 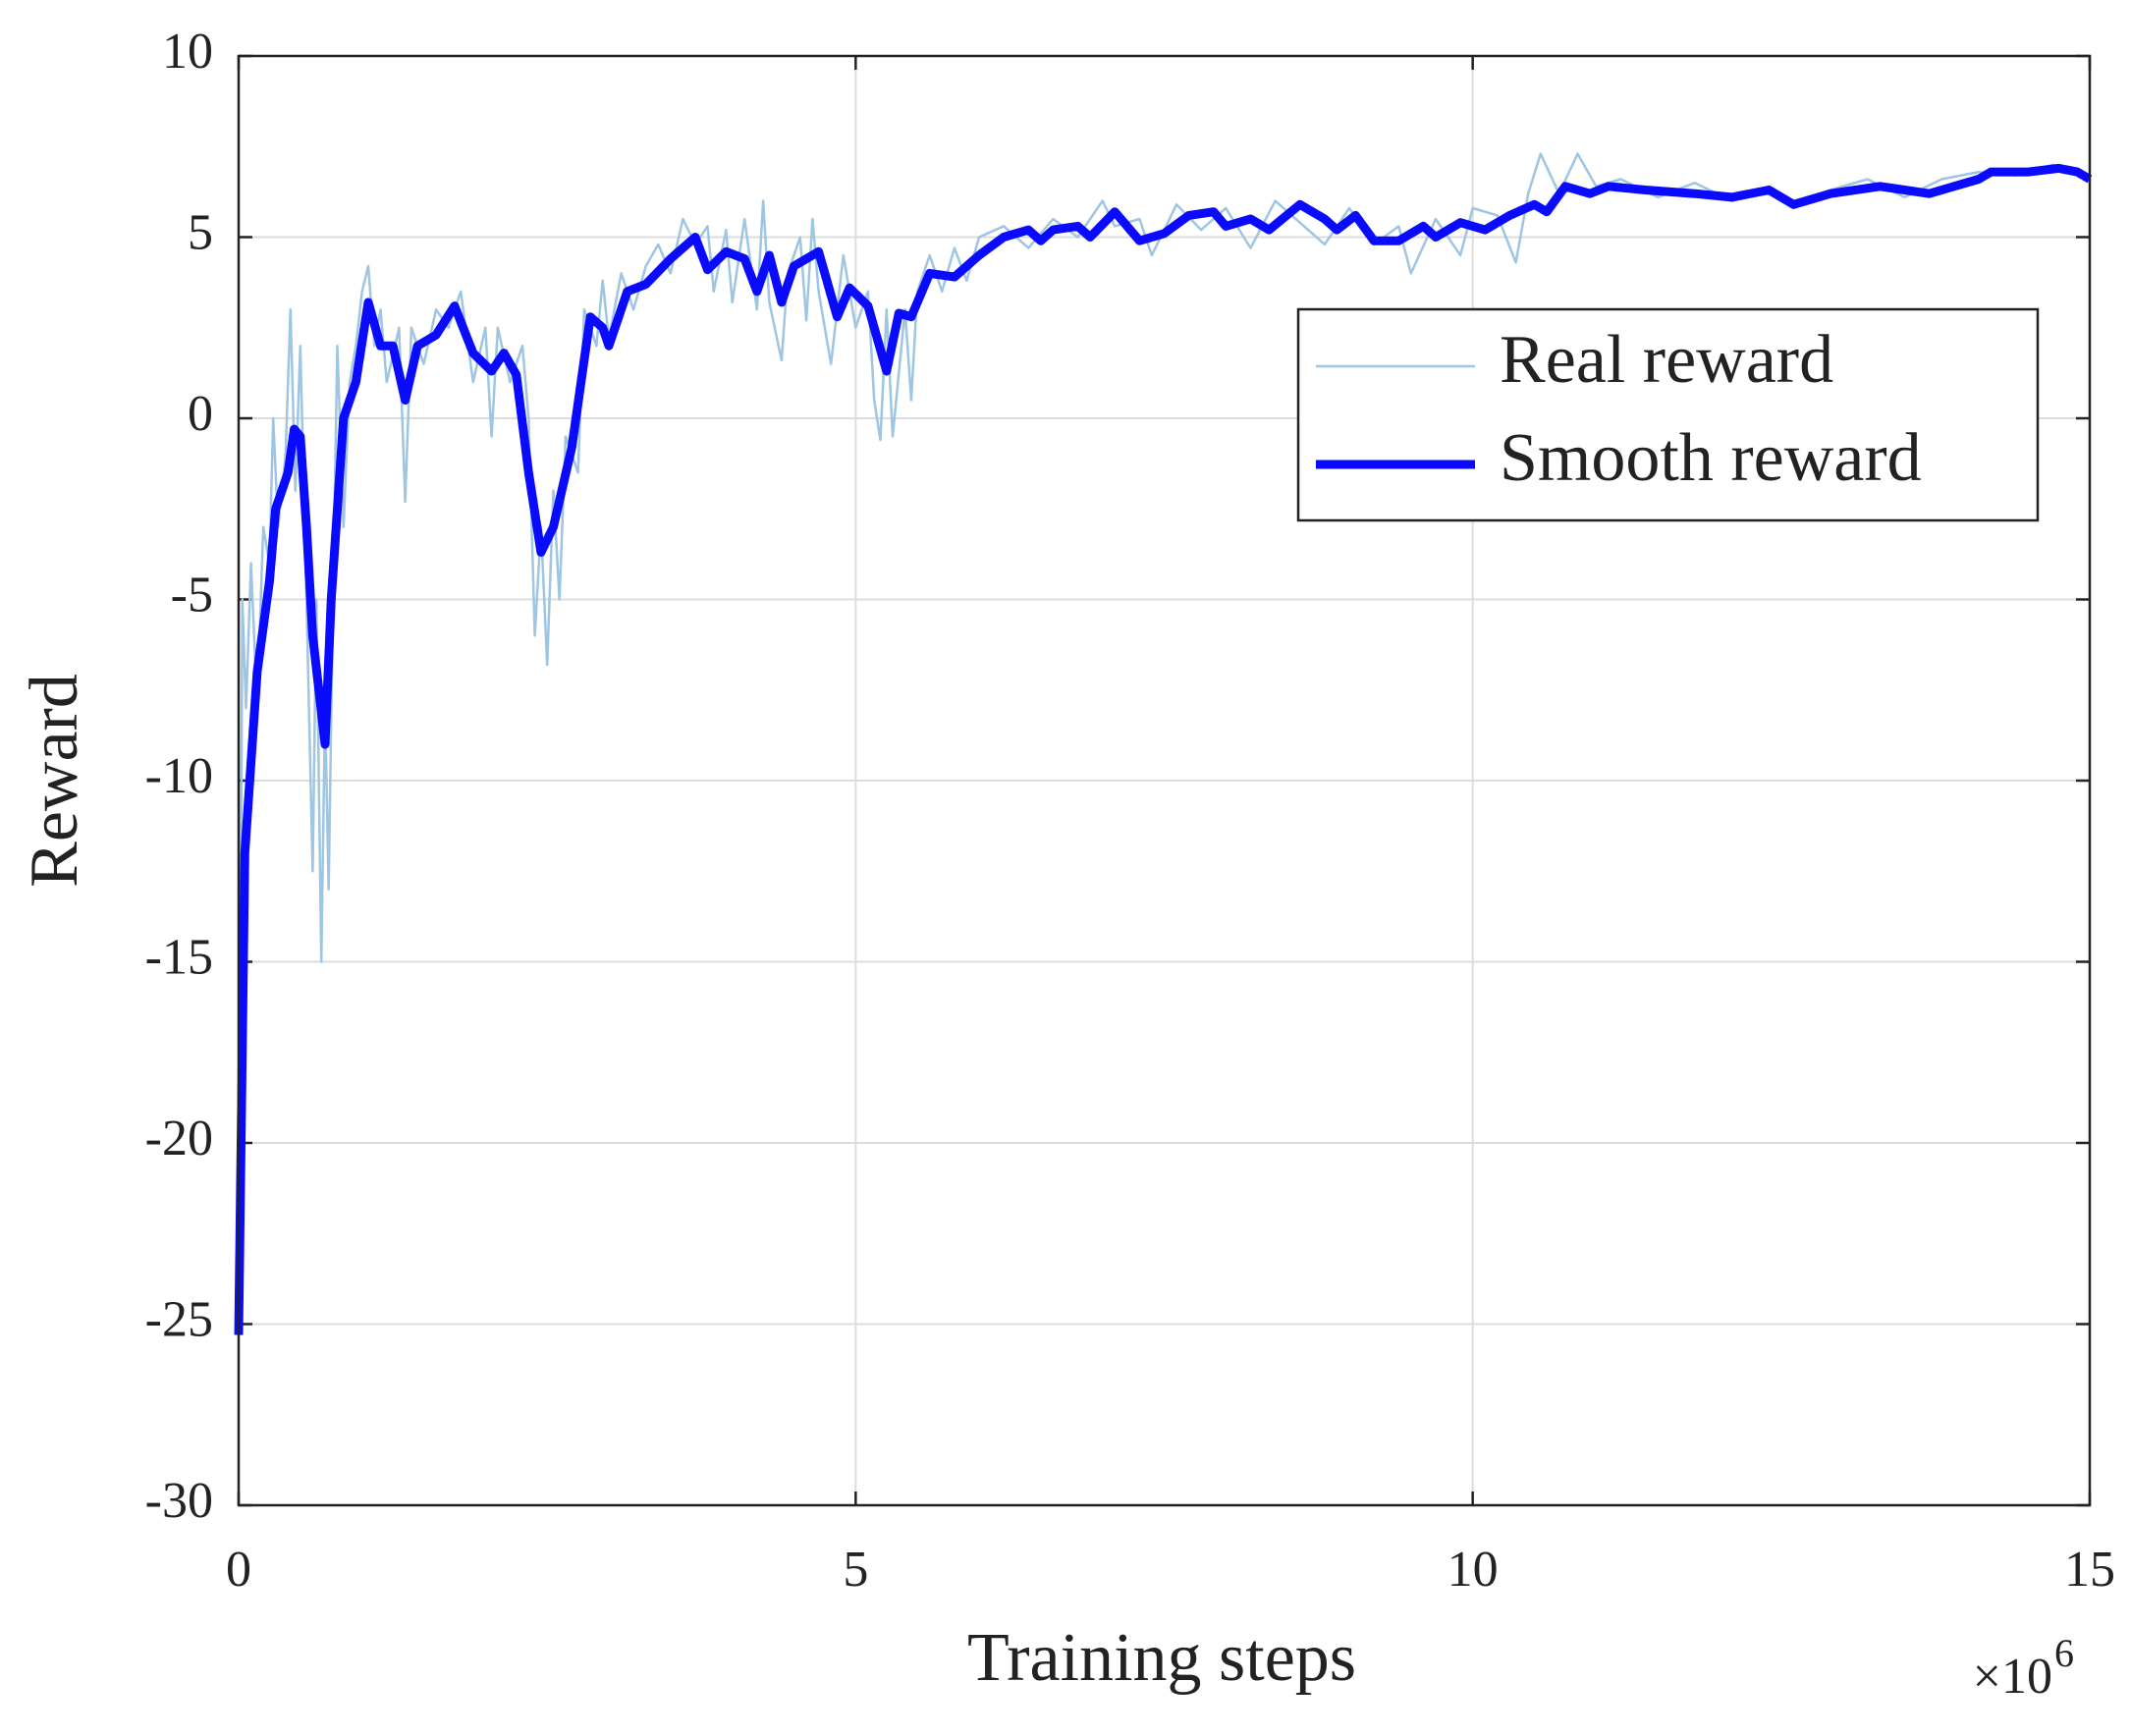 I want to click on y-axis-label: Reward, so click(x=54, y=781).